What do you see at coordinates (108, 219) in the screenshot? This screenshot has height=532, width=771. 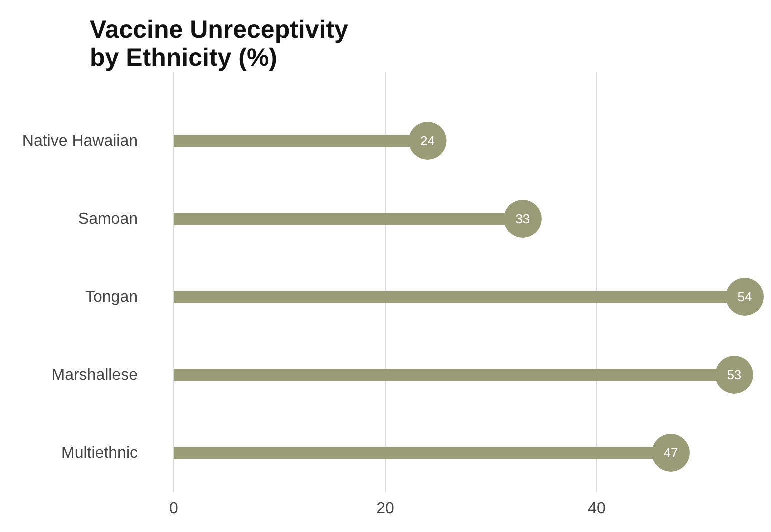 I see `y-tick-label: Samoan` at bounding box center [108, 219].